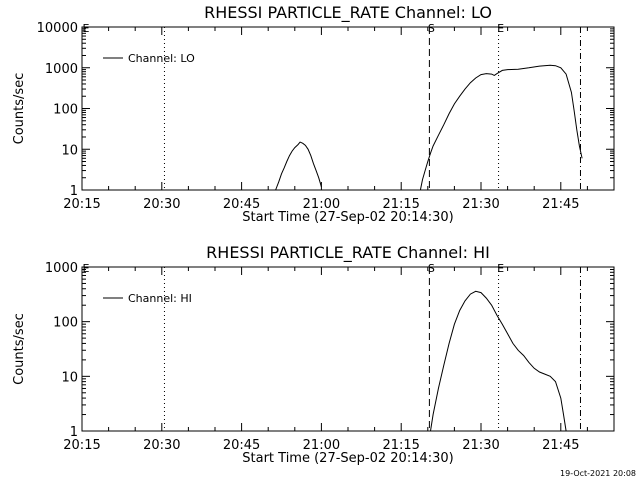 The height and width of the screenshot is (480, 640). What do you see at coordinates (160, 298) in the screenshot?
I see `legend-label: Channel: HI` at bounding box center [160, 298].